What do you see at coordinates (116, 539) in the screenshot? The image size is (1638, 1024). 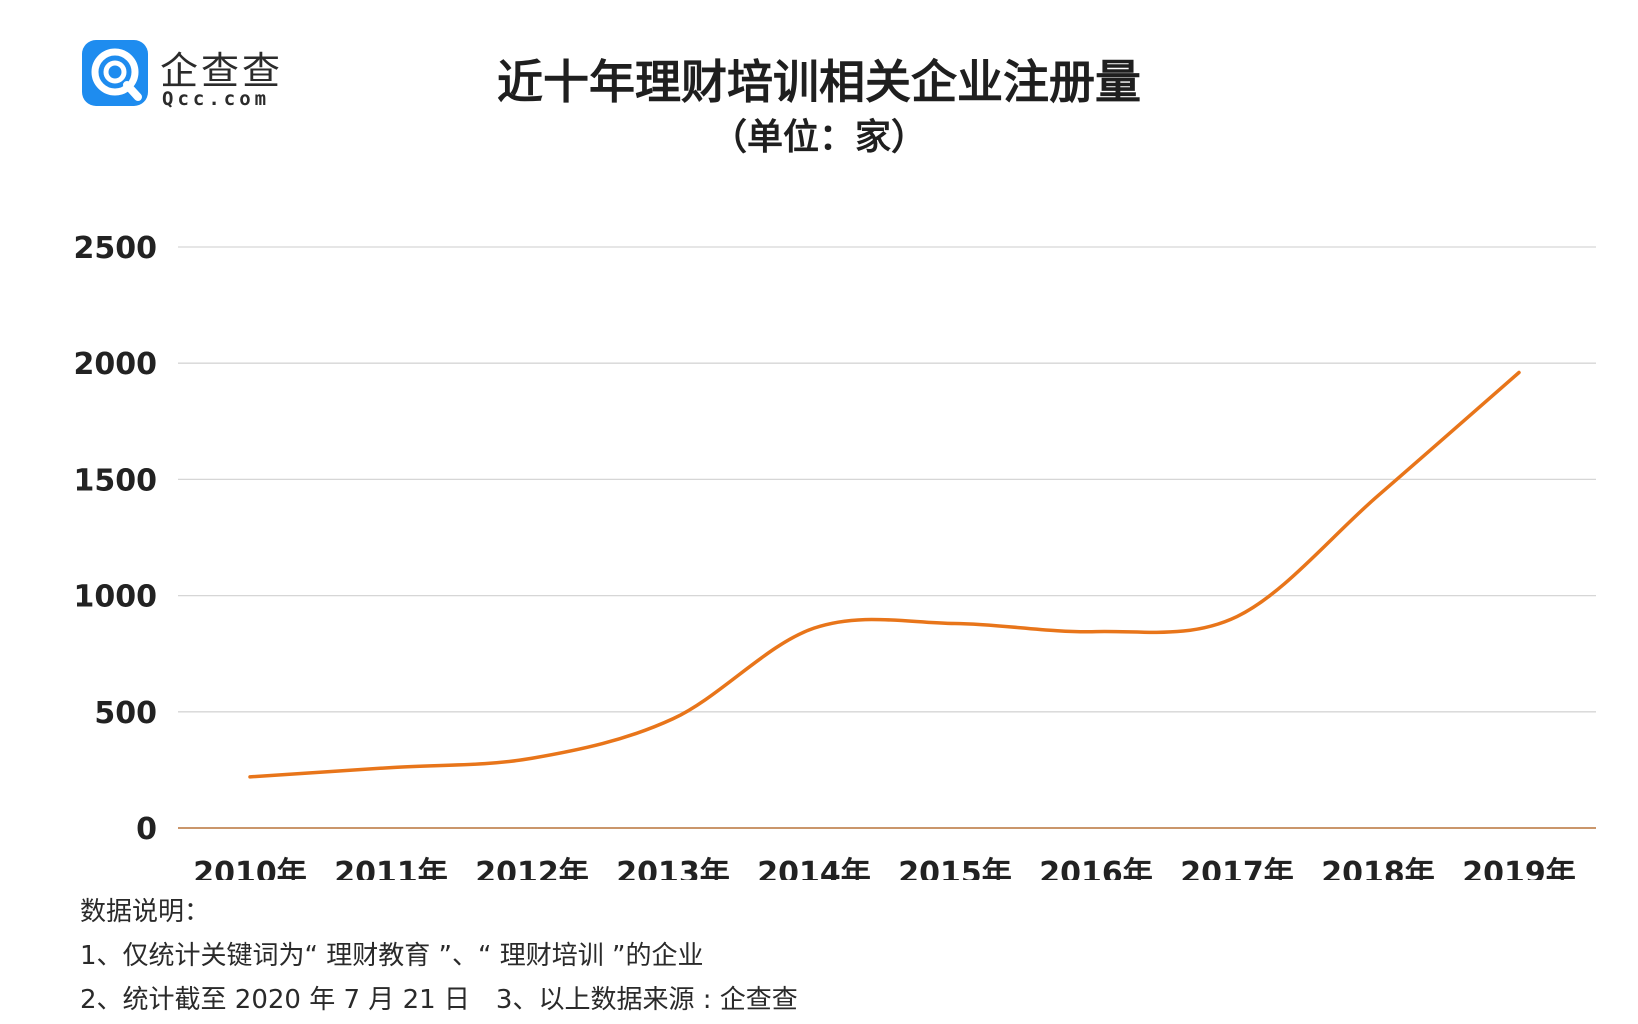 I see `y-axis-ticks: 0 500 1000 1500 2000 2500` at bounding box center [116, 539].